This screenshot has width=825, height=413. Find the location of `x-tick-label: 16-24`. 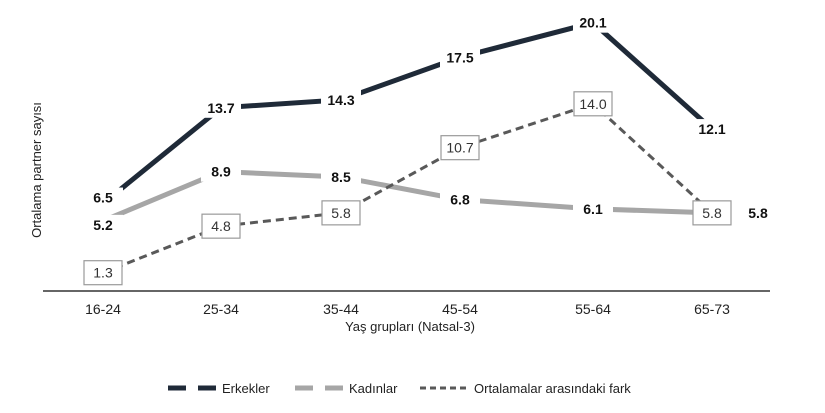

x-tick-label: 16-24 is located at coordinates (103, 309).